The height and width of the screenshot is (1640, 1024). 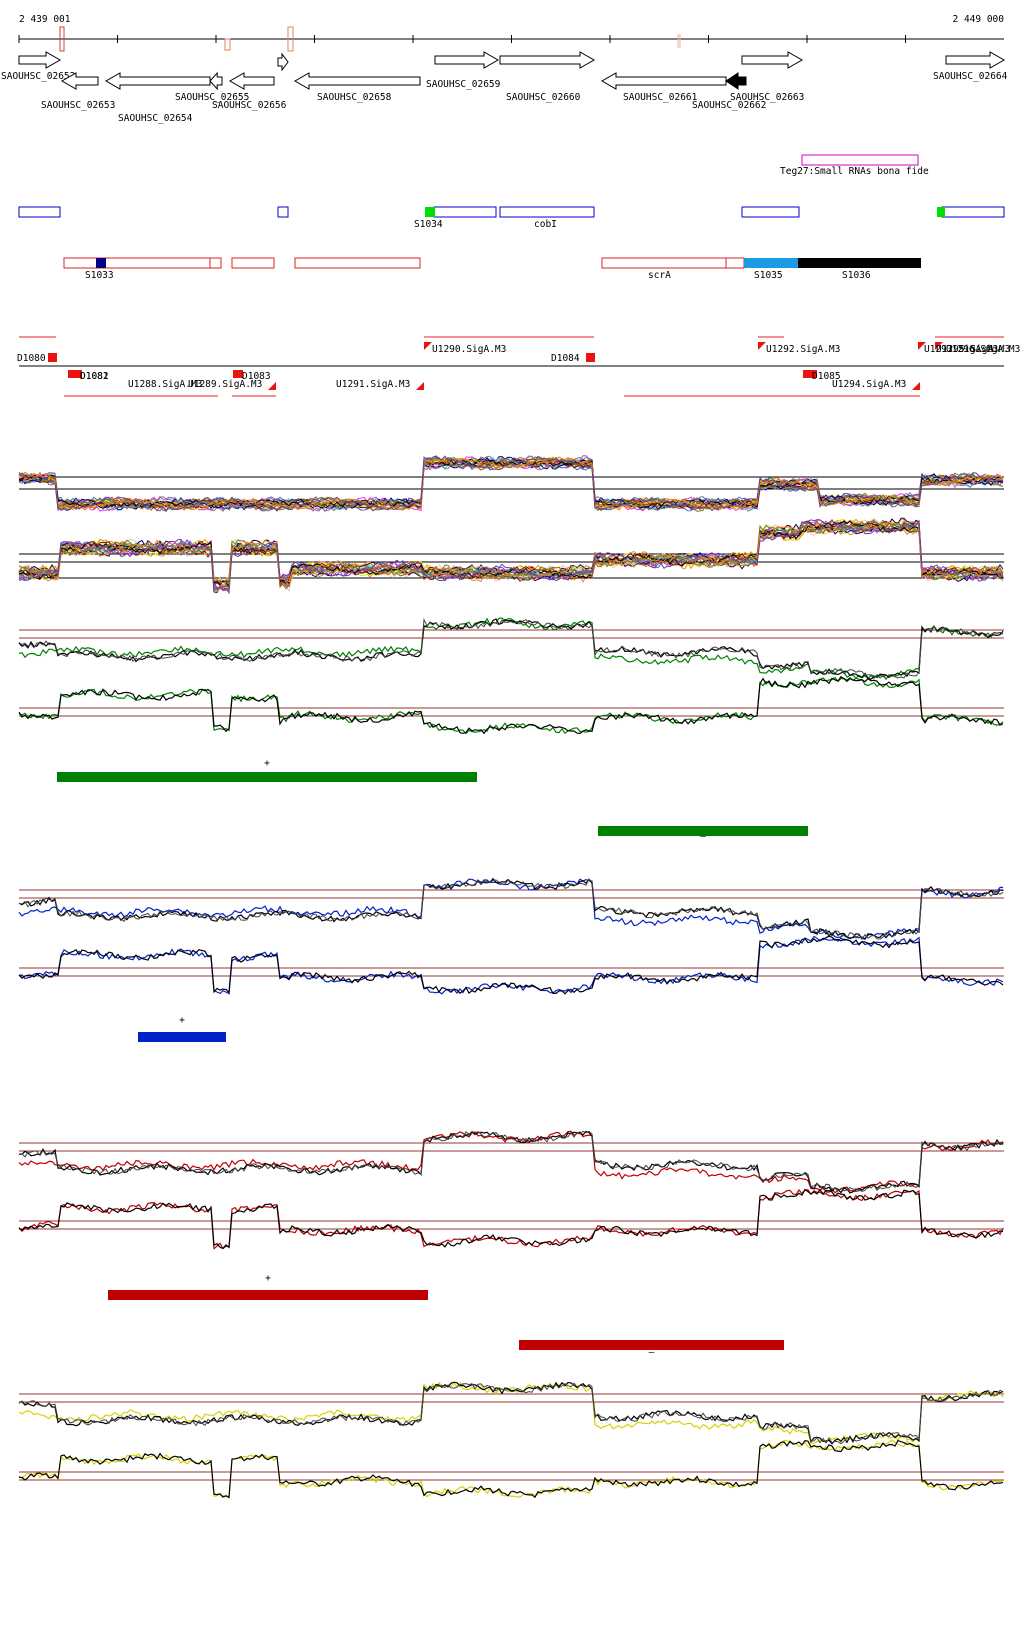 I want to click on start-coordinate: 2 439 001, so click(x=45, y=19).